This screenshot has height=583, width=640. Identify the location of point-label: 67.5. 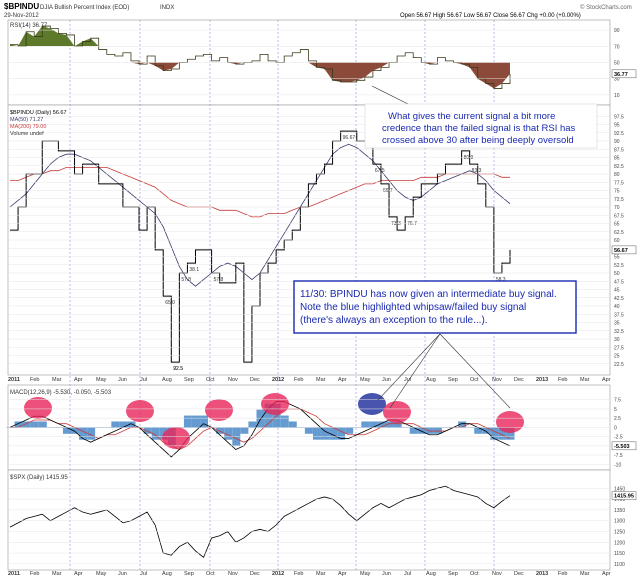
(380, 171).